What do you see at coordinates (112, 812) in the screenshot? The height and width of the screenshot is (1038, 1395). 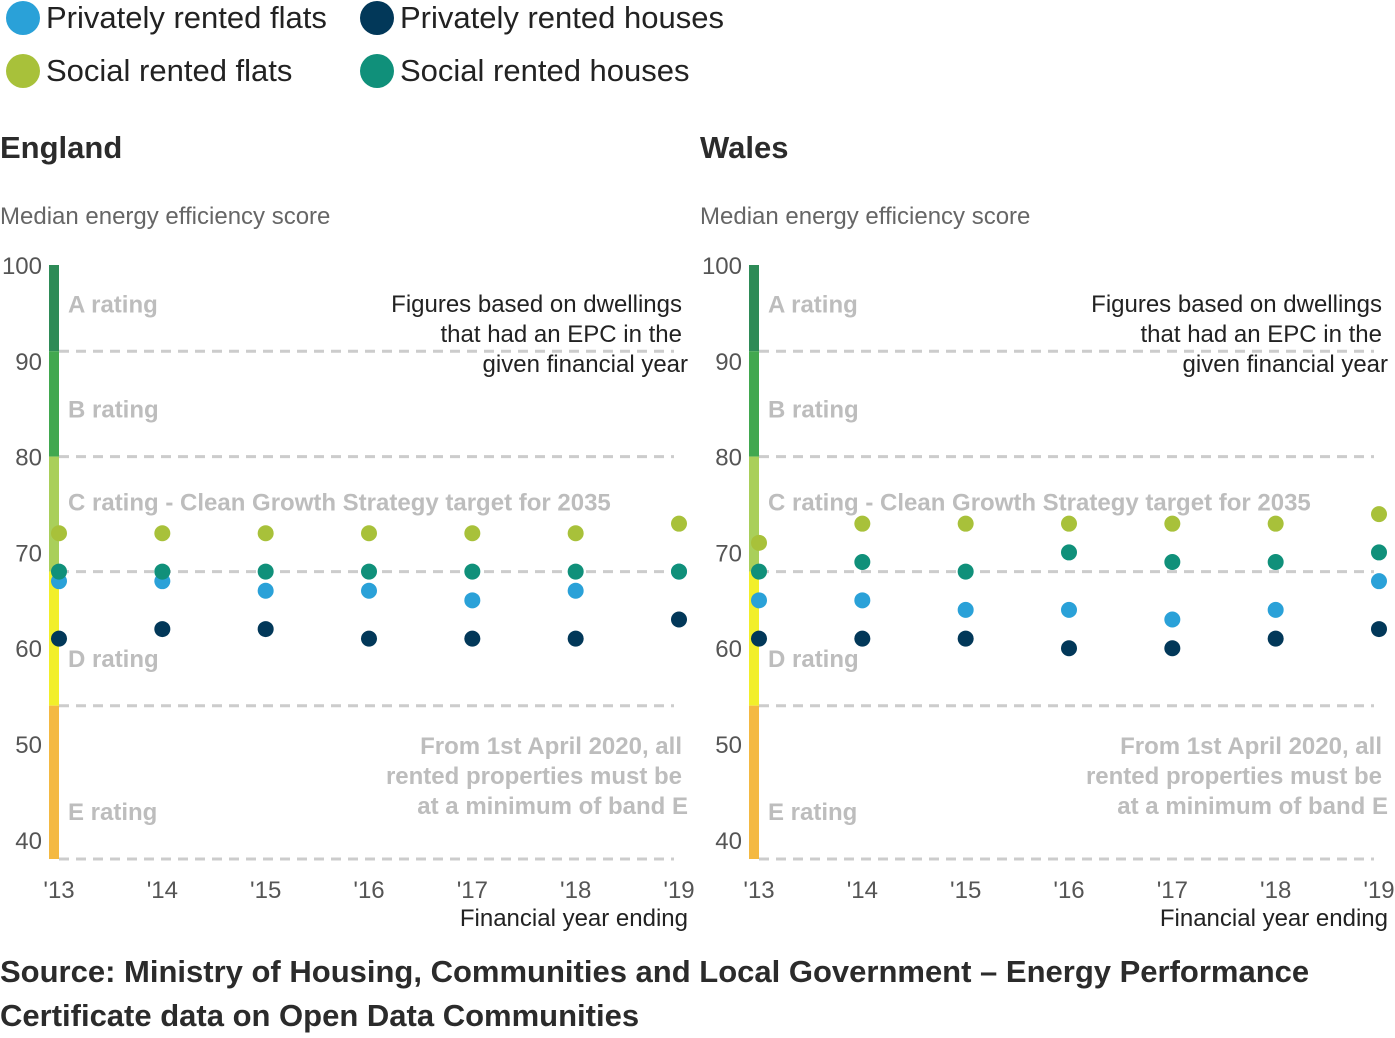 I see `rating-band-label: E rating` at bounding box center [112, 812].